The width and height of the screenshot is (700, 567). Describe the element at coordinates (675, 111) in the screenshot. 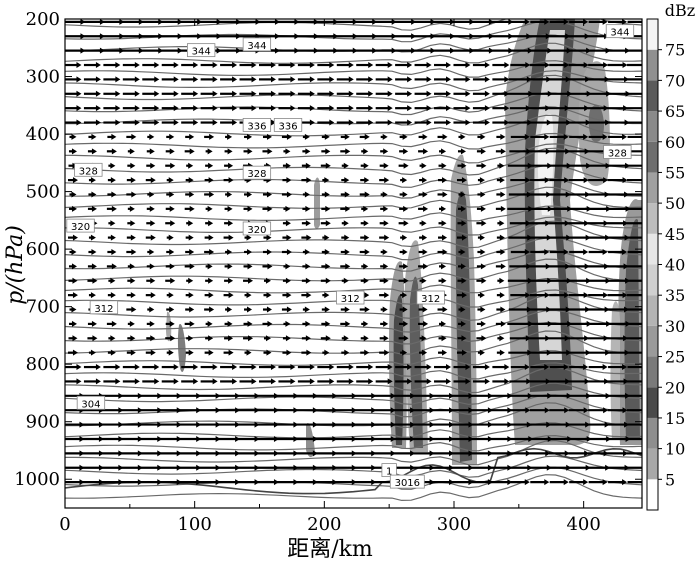

I see `colorbar-level: 65` at that location.